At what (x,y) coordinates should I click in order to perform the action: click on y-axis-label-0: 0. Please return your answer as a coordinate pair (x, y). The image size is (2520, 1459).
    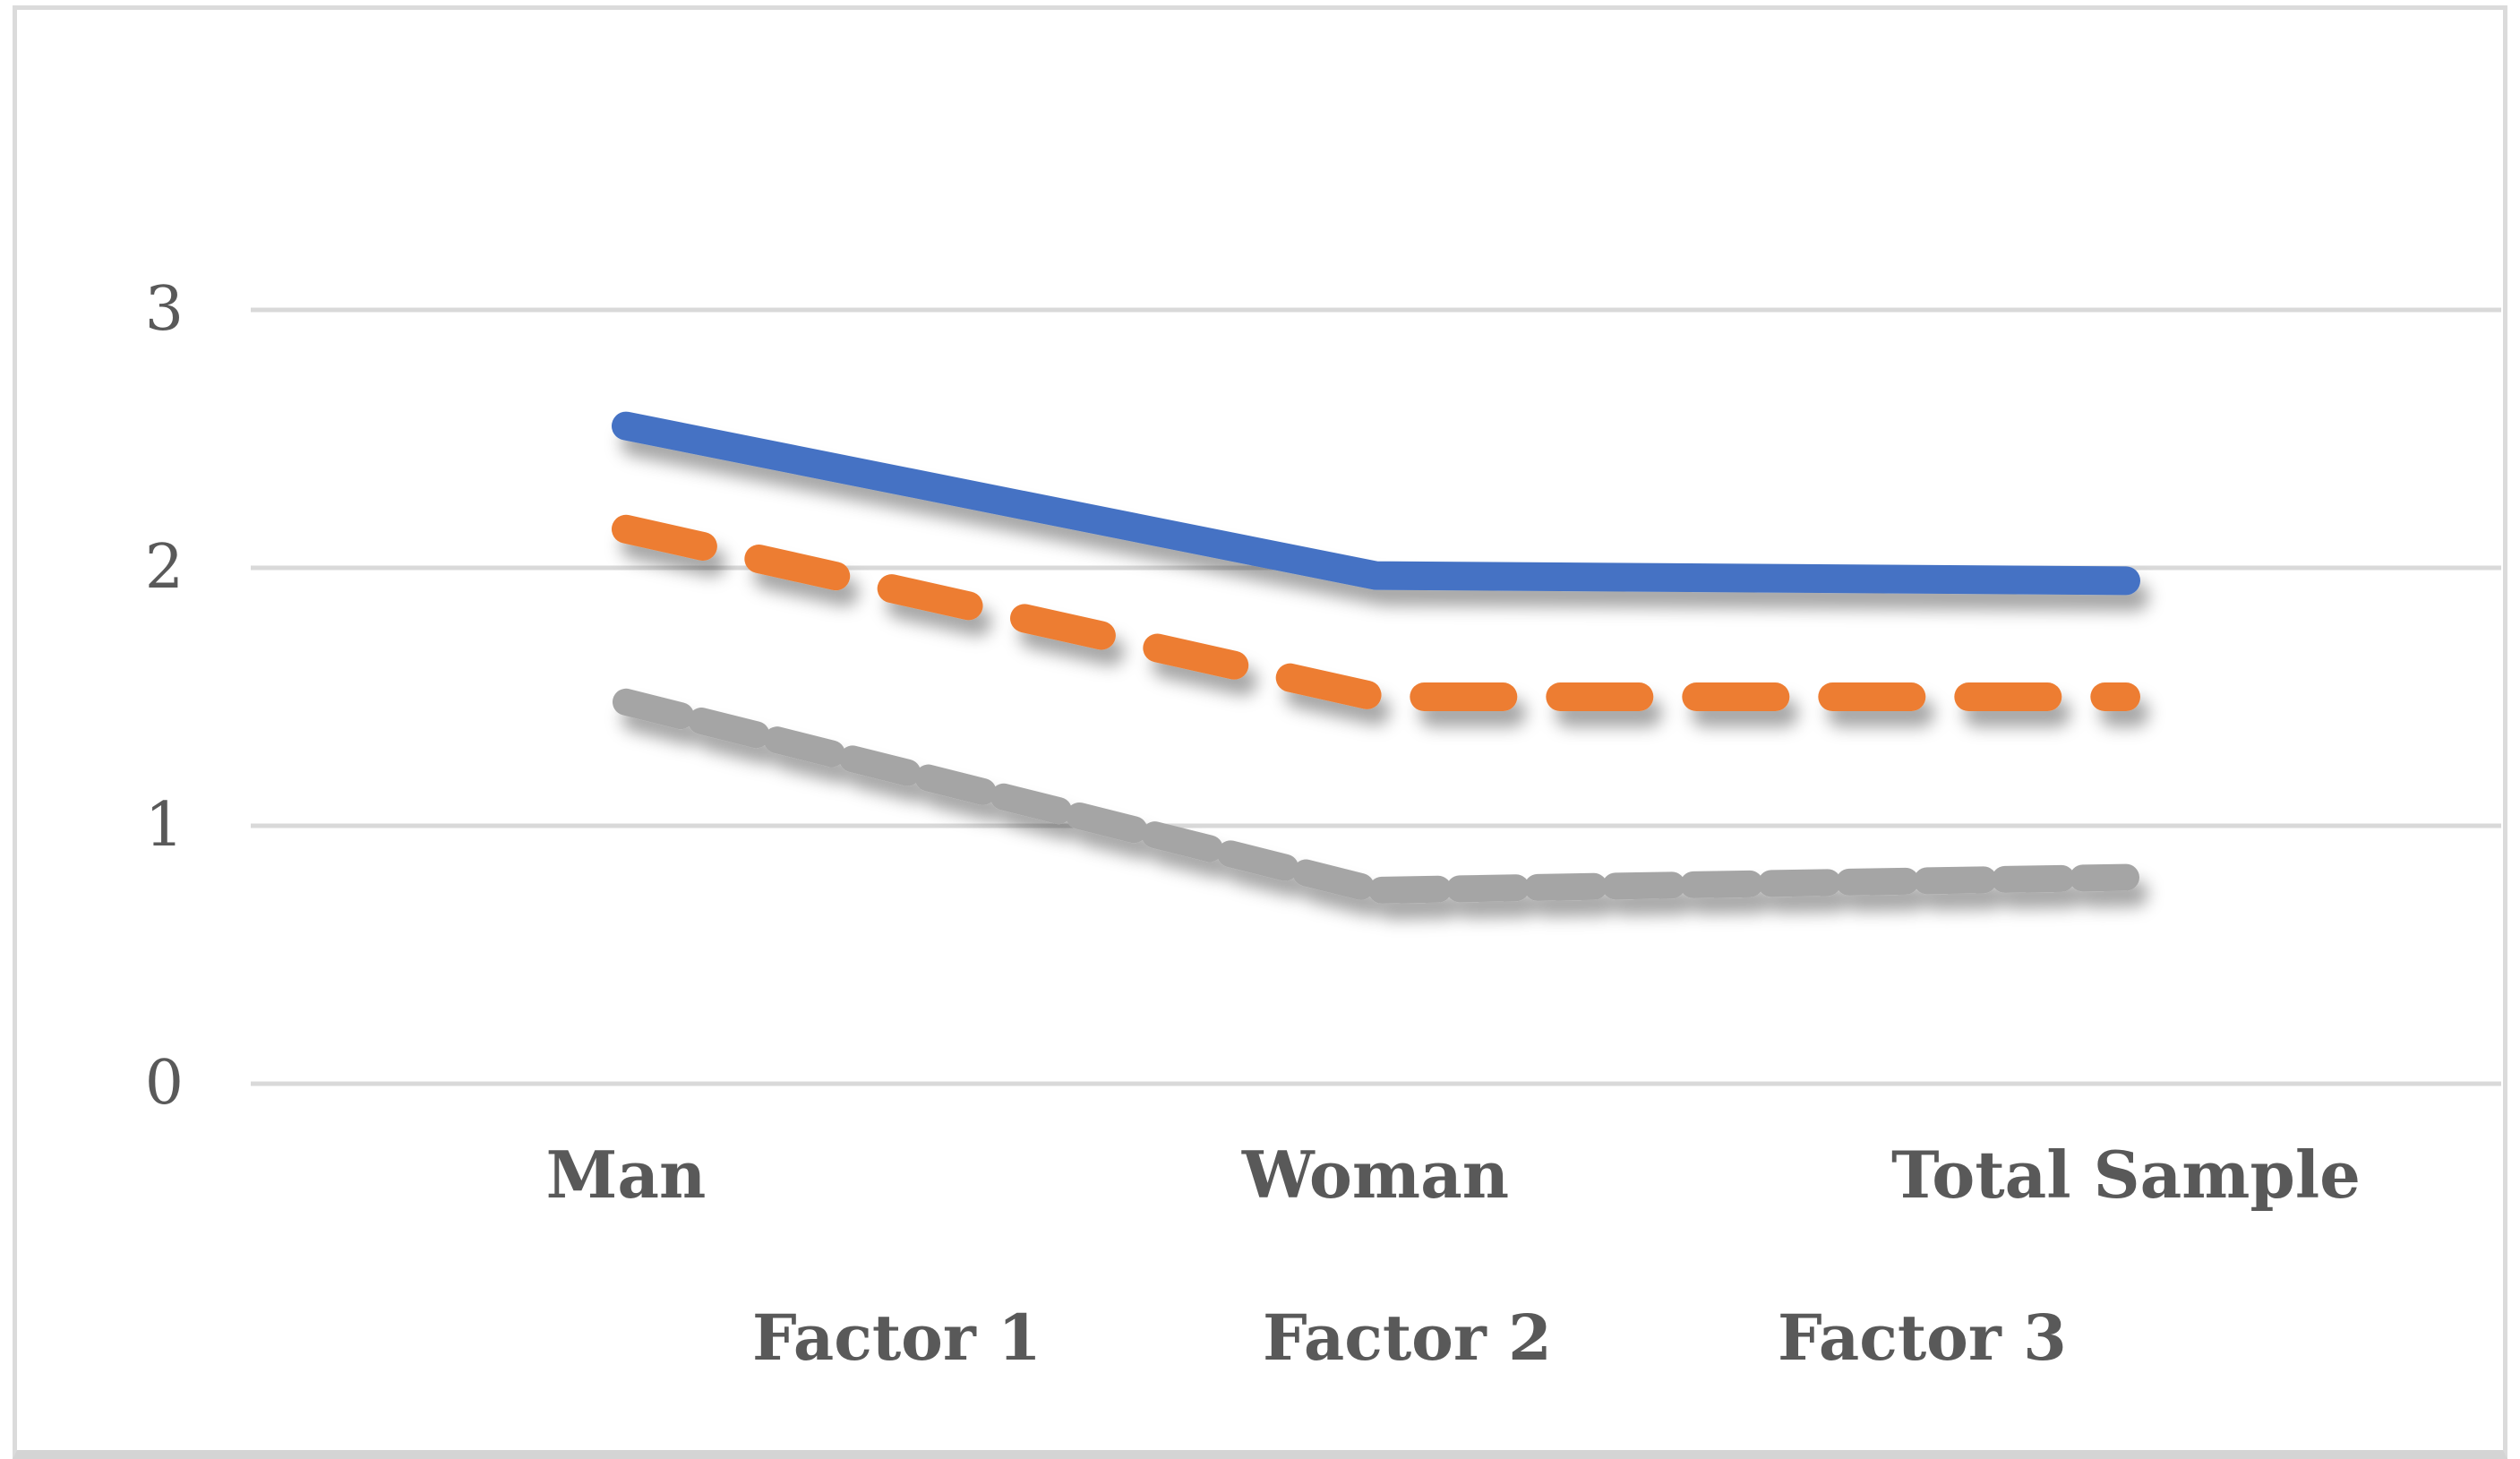
    Looking at the image, I should click on (164, 1083).